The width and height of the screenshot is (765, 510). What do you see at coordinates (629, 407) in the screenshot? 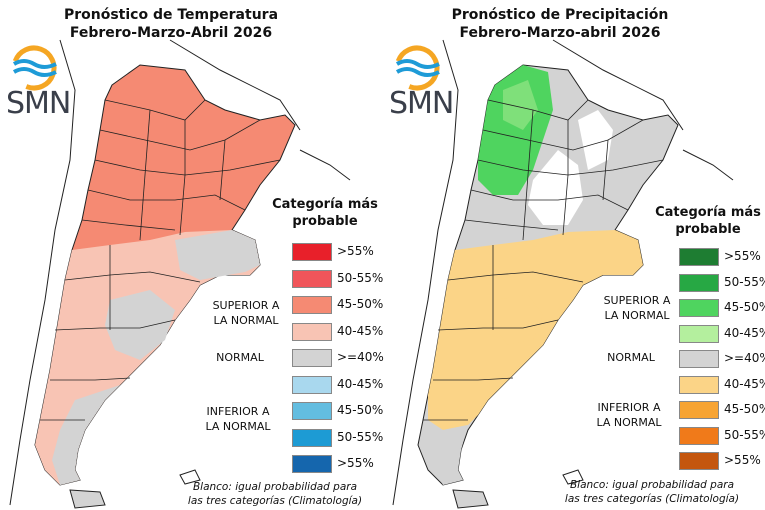
I see `precipitation-cat-inferior-1: INFERIOR A` at bounding box center [629, 407].